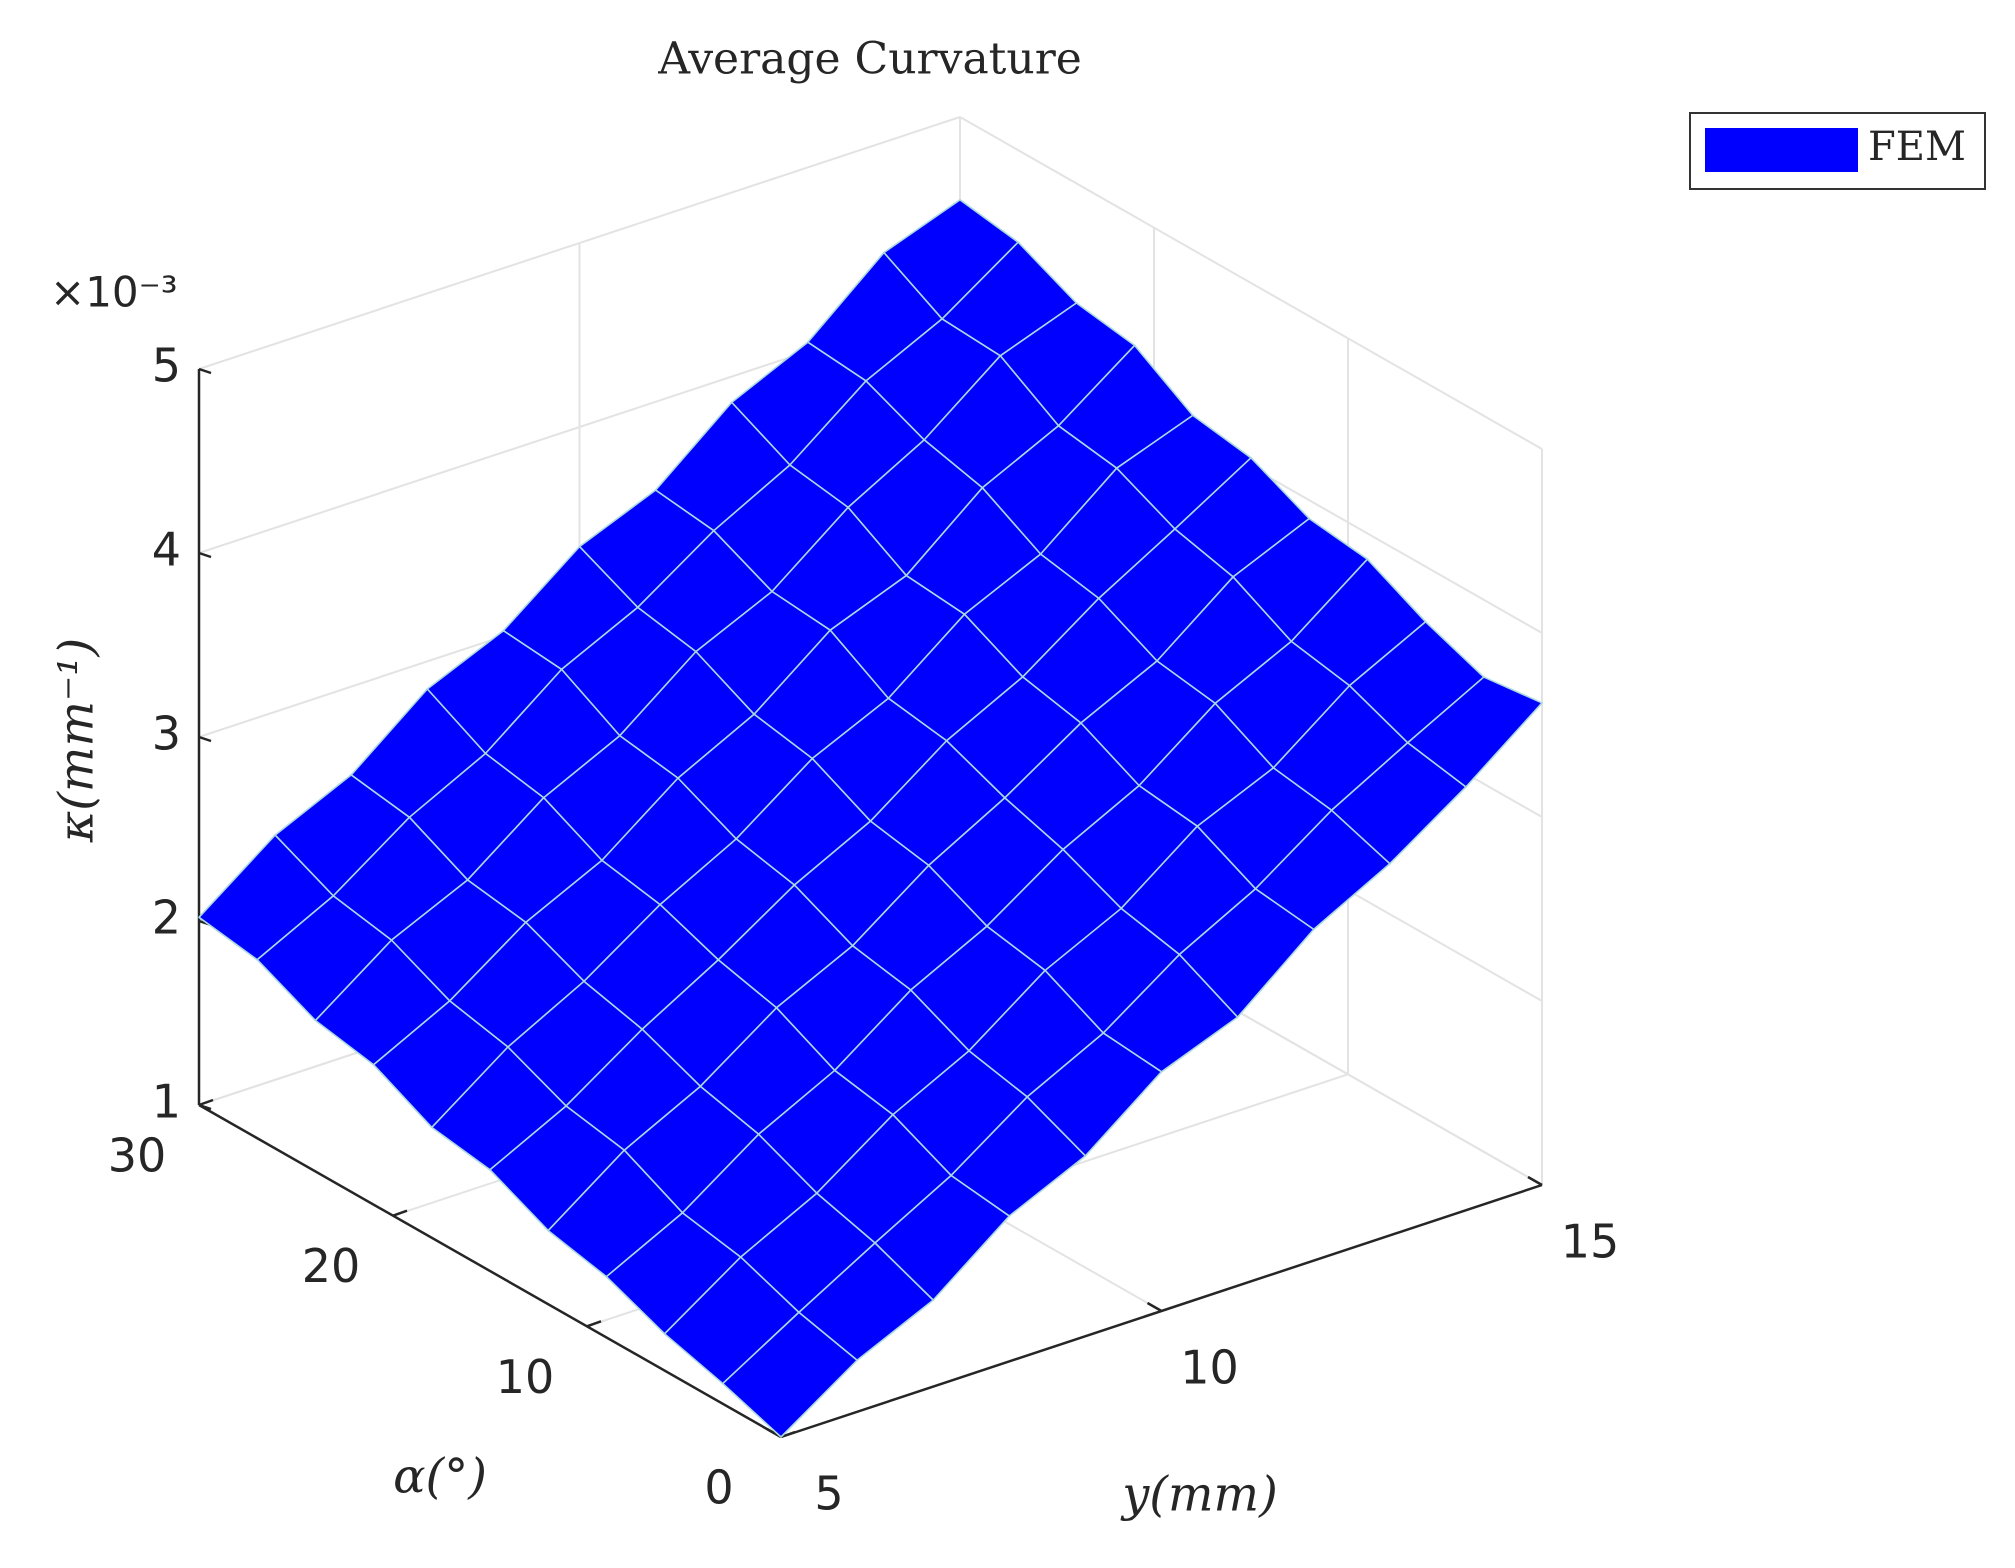 Image resolution: width=2015 pixels, height=1568 pixels. Describe the element at coordinates (1781, 150) in the screenshot. I see `legend-swatch` at that location.